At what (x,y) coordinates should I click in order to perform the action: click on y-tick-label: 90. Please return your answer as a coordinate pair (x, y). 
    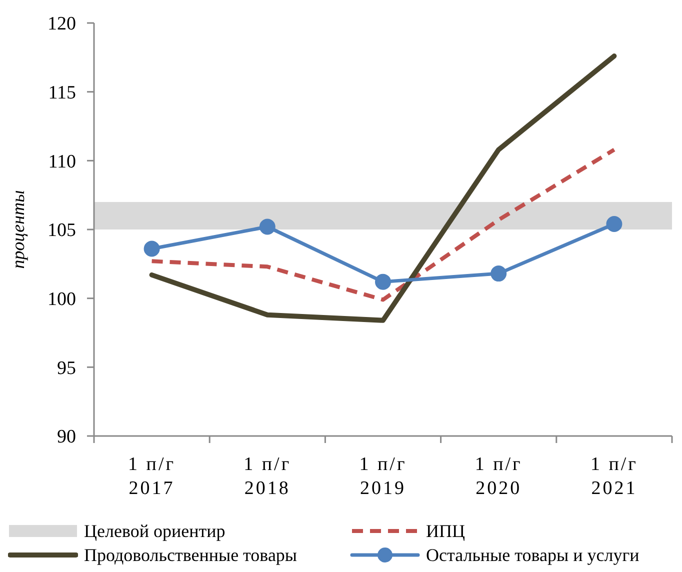
    Looking at the image, I should click on (66, 437).